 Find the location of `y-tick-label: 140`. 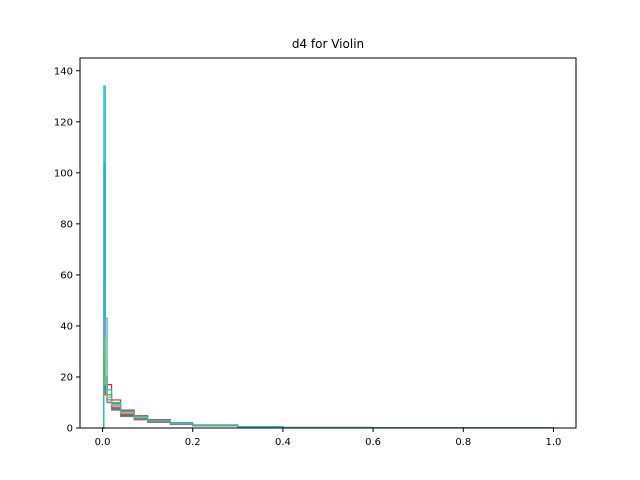

y-tick-label: 140 is located at coordinates (63, 71).